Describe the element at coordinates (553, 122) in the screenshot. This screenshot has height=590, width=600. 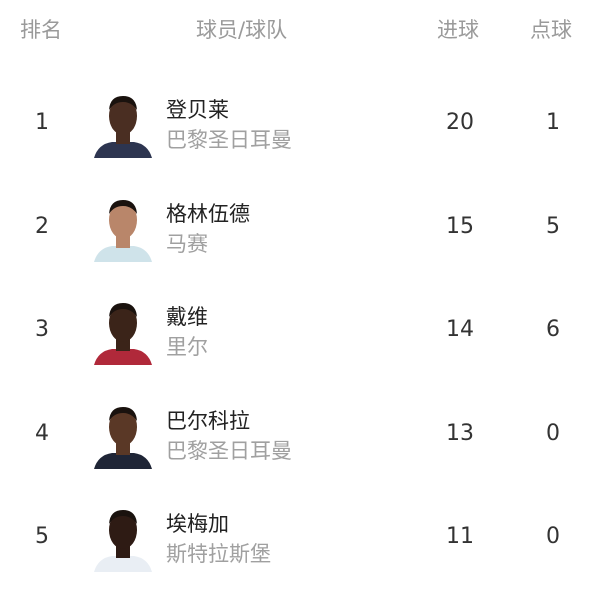
I see `penalties: 1` at that location.